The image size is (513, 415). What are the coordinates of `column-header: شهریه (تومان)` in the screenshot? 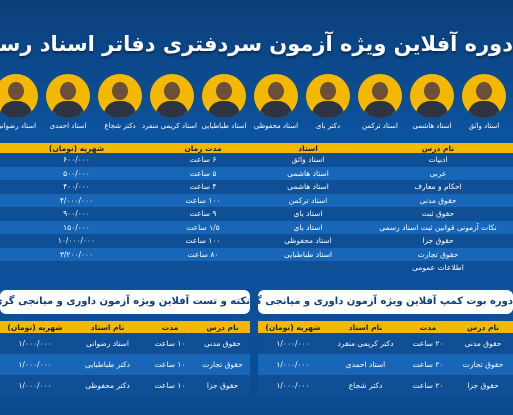 It's located at (35, 327).